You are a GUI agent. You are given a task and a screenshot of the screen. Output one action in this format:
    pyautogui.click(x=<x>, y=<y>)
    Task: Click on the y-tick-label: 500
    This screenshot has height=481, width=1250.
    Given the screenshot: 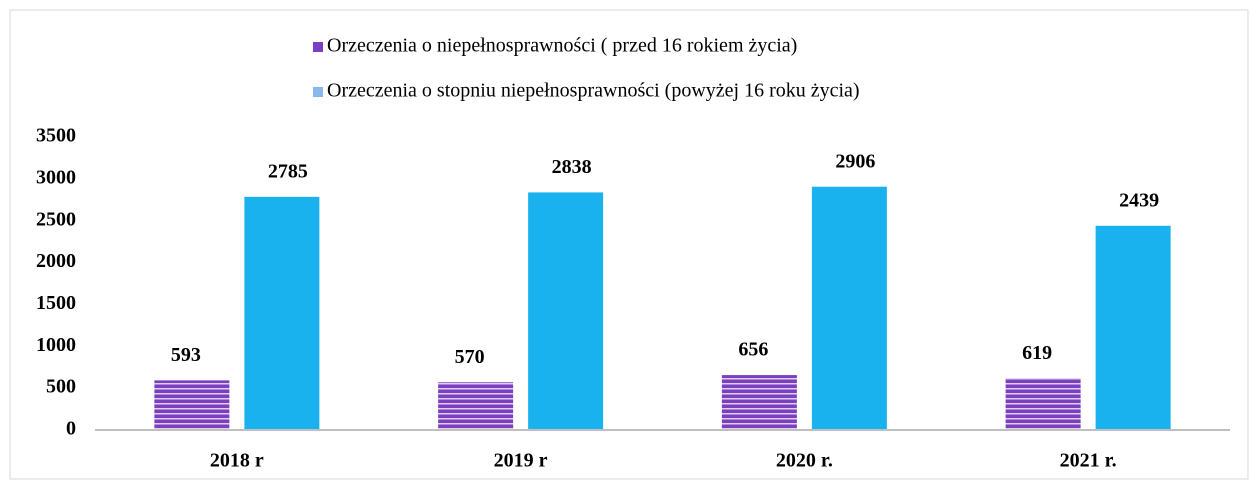 What is the action you would take?
    pyautogui.click(x=61, y=387)
    